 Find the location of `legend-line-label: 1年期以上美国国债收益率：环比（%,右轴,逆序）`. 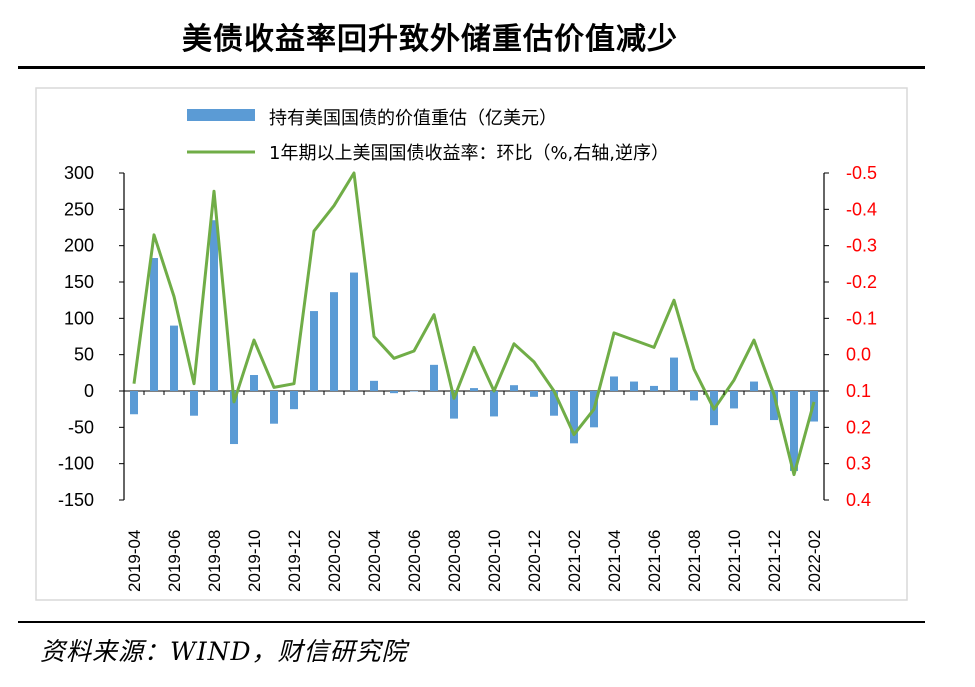

legend-line-label: 1年期以上美国国债收益率：环比（%,右轴,逆序） is located at coordinates (469, 153).